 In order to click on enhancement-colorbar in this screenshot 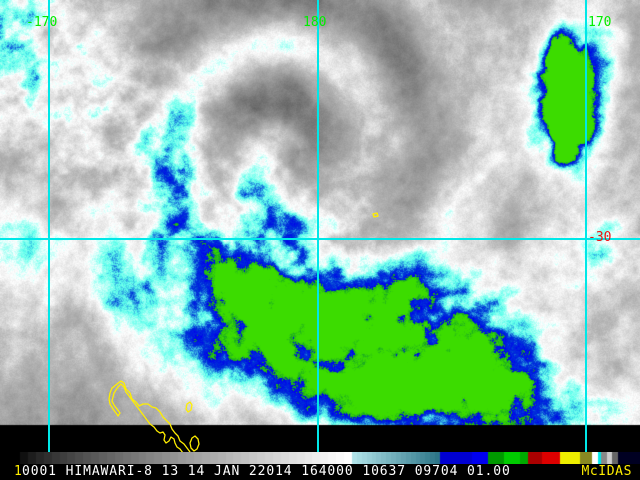, I will do `click(320, 458)`.